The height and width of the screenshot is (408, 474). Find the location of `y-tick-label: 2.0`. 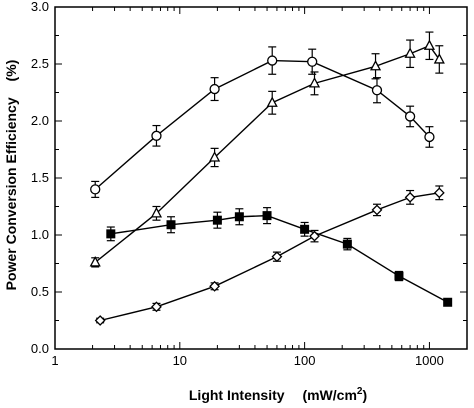

y-tick-label: 2.0 is located at coordinates (40, 120).